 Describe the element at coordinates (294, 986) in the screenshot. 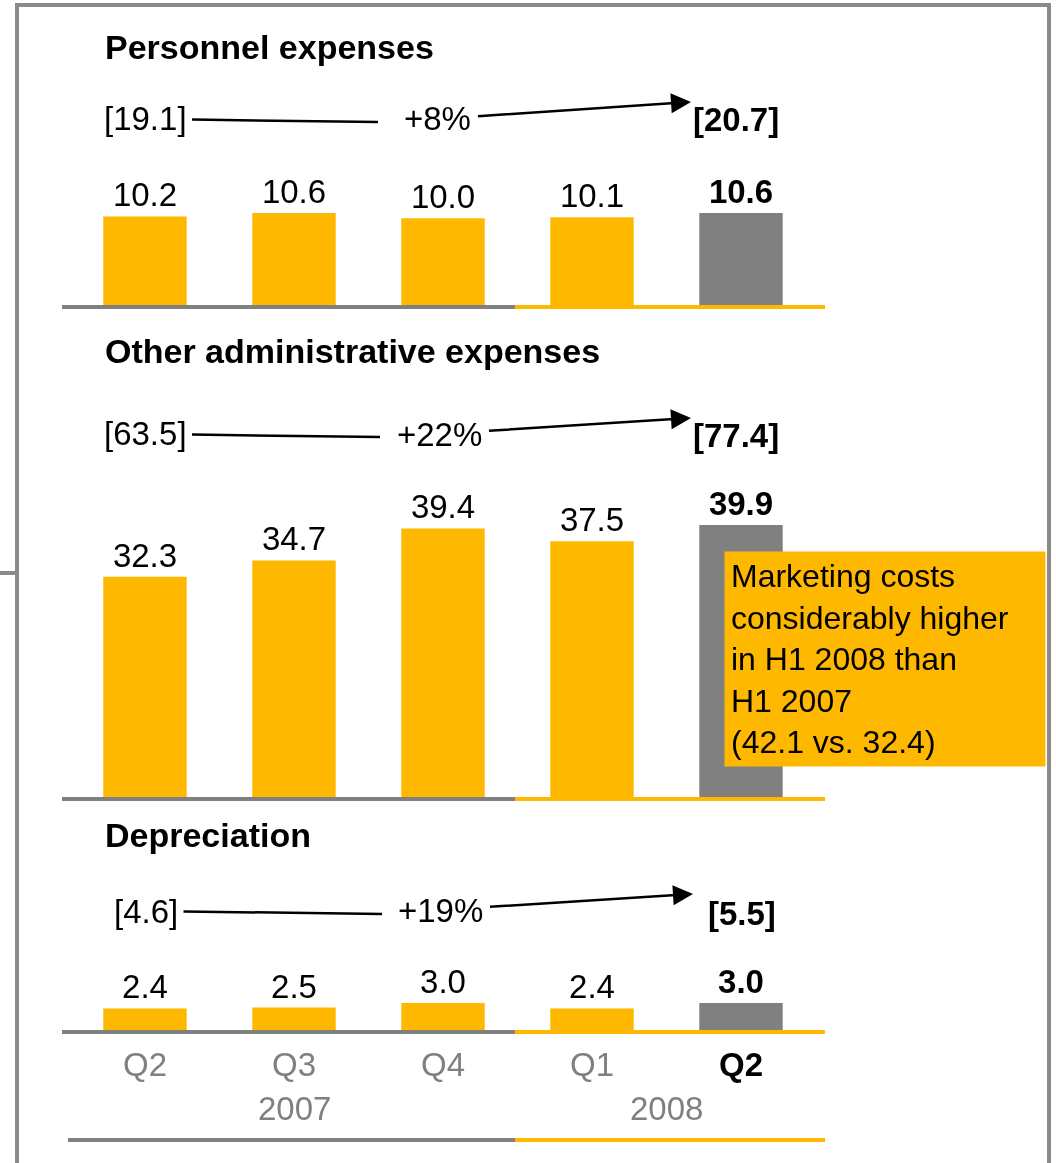

I see `data-label: 2.5` at that location.